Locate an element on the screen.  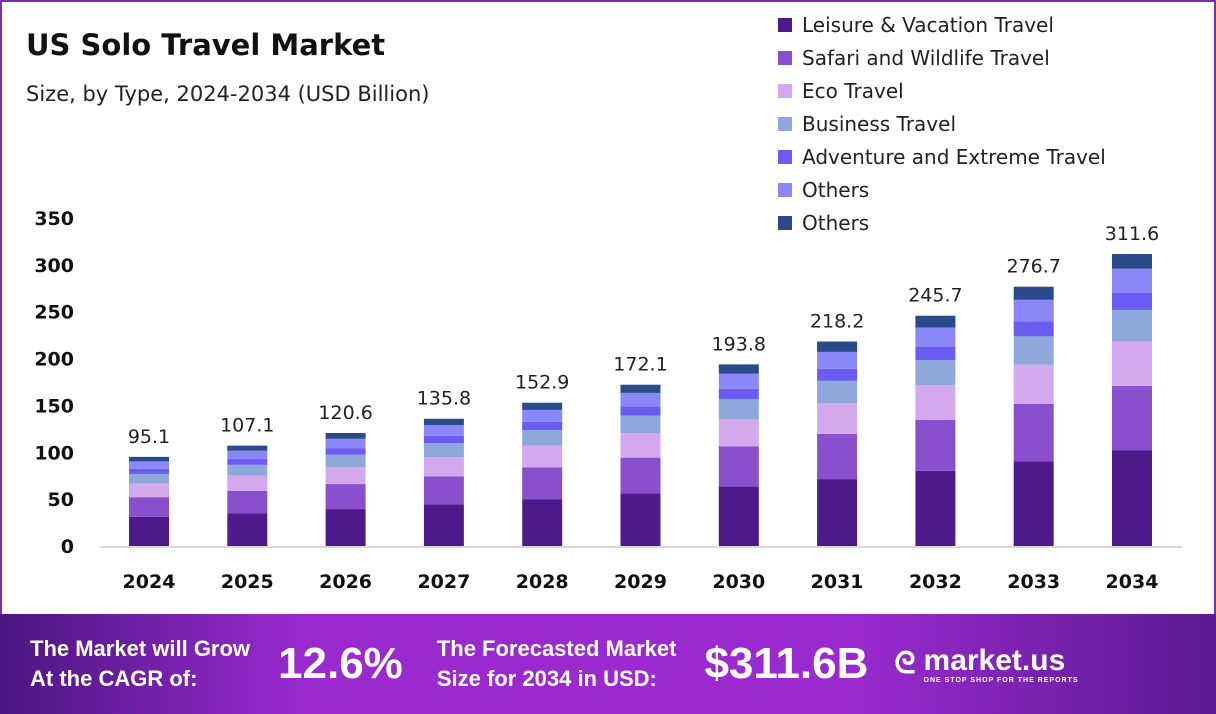
legend-item: Eco Travel is located at coordinates (942, 90).